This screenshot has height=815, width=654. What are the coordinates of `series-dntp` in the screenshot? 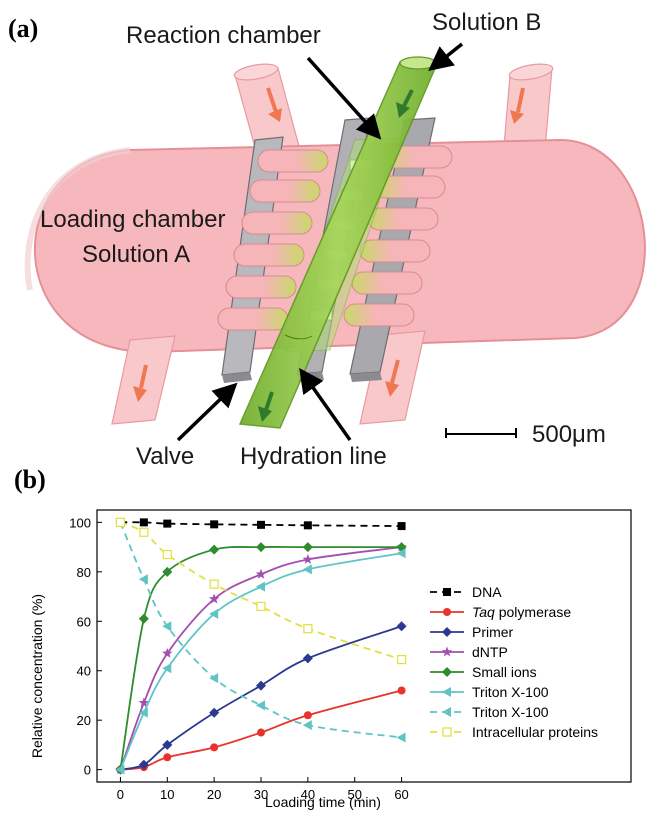 It's located at (261, 658).